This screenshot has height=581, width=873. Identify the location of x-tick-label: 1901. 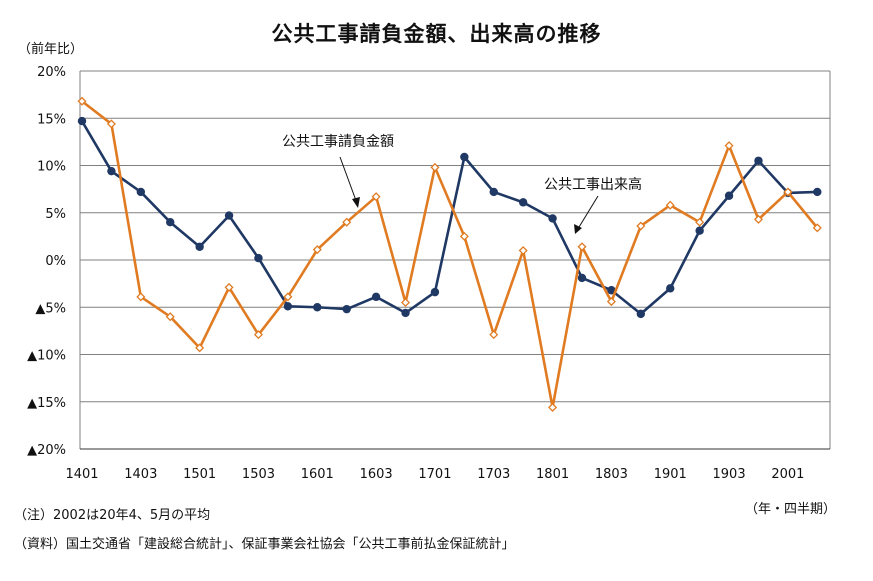
(670, 474).